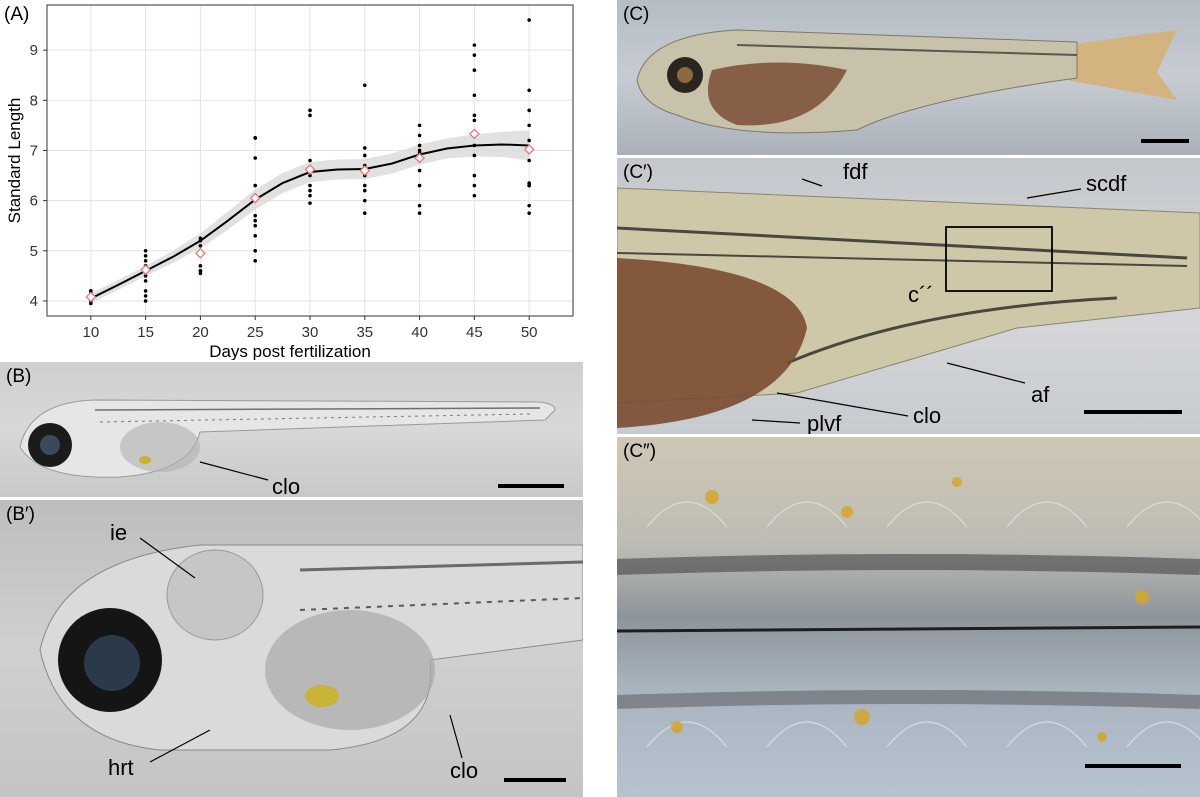  What do you see at coordinates (638, 172) in the screenshot?
I see `panel-c-prime-label: (C′)` at bounding box center [638, 172].